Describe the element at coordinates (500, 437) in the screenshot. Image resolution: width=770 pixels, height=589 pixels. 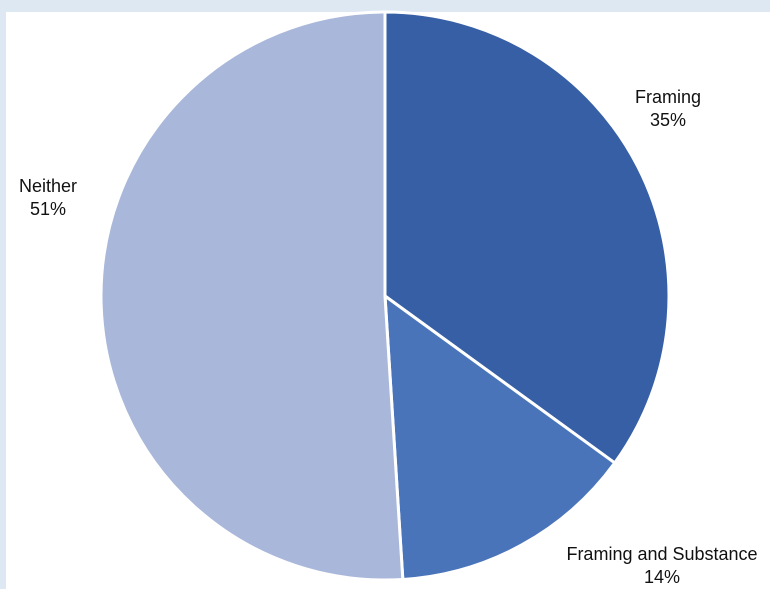
I see `slice-framing-and-substance` at that location.